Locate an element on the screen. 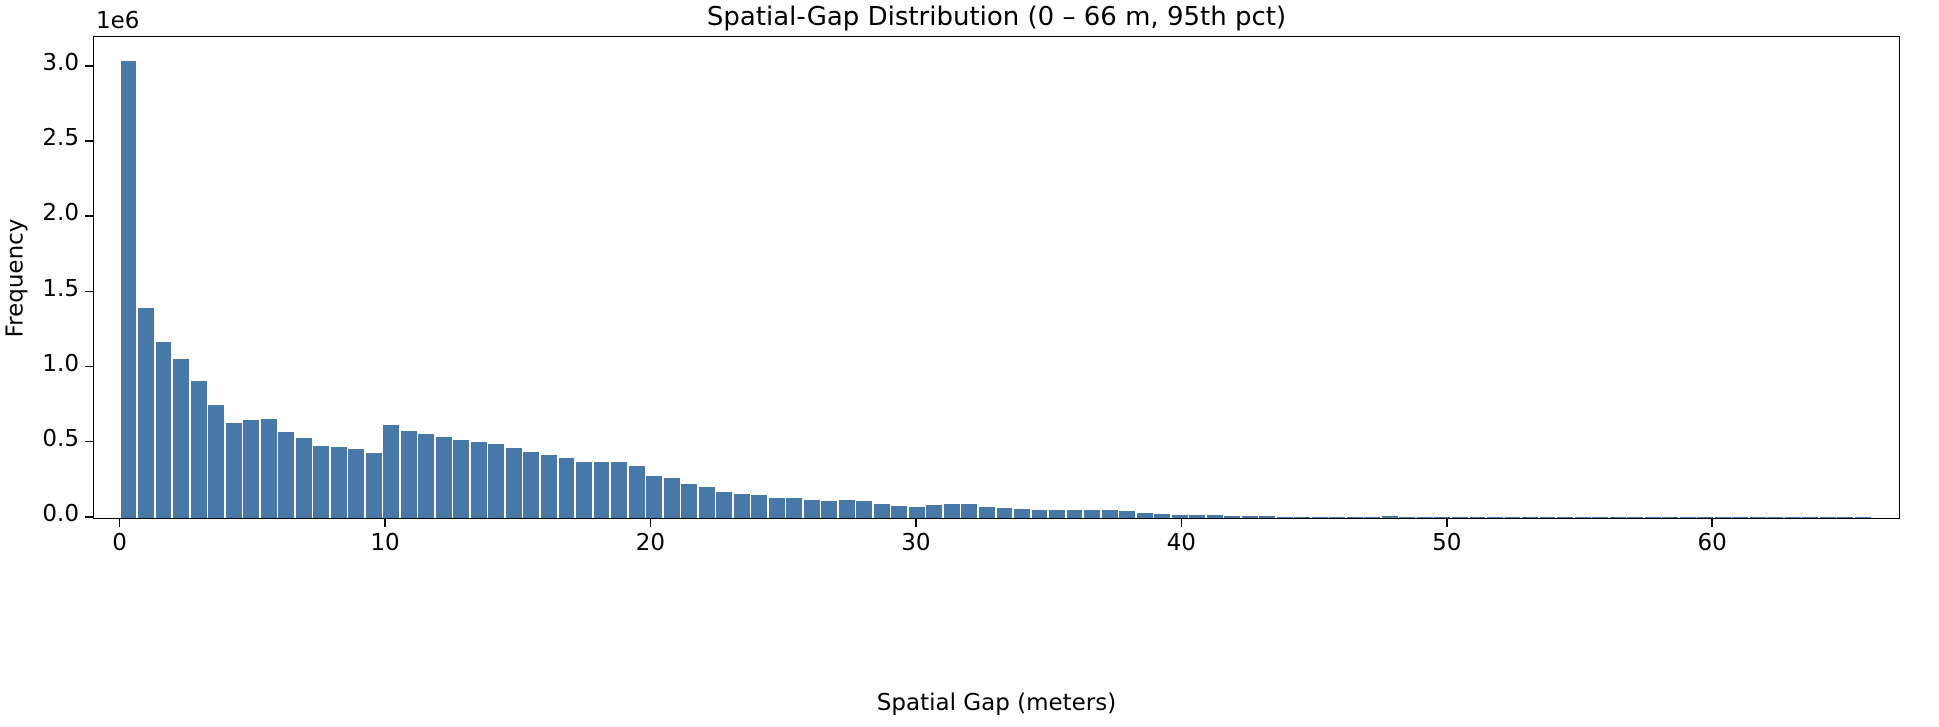 This screenshot has height=727, width=1939. y-tick-label: 0.0 is located at coordinates (60, 514).